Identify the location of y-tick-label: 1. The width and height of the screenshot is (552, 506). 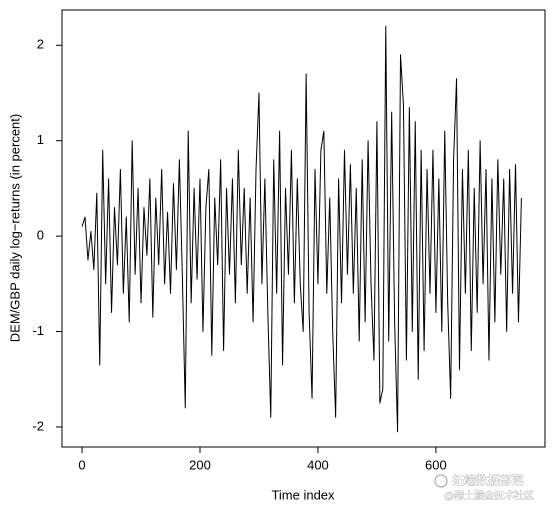
(40, 139).